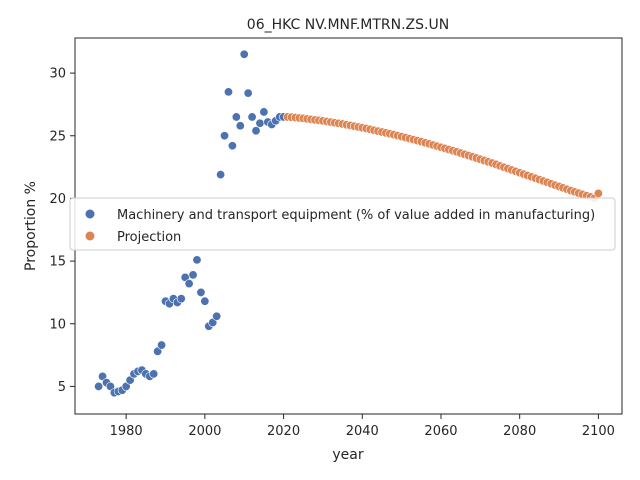 This screenshot has height=480, width=640. I want to click on y-tick-label: 20, so click(57, 199).